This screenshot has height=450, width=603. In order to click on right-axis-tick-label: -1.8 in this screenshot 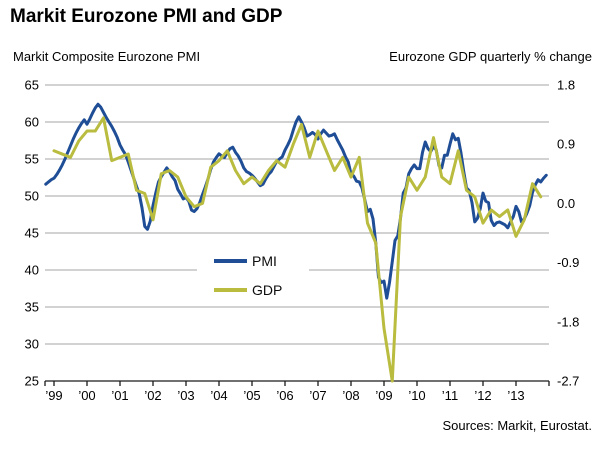, I will do `click(568, 321)`.